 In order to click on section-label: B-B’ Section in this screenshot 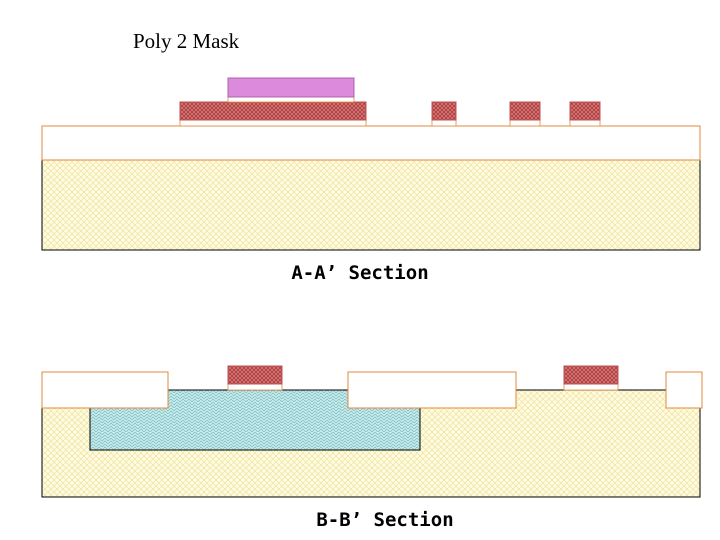, I will do `click(384, 520)`.